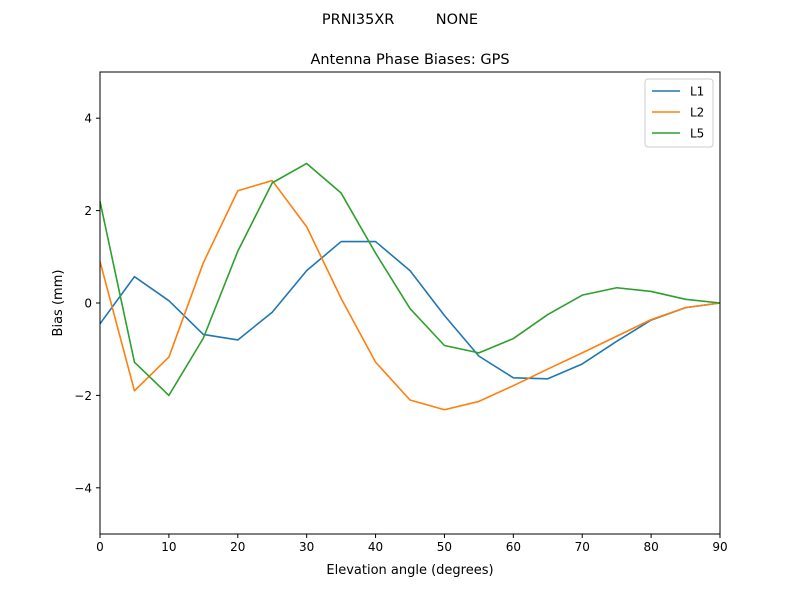  I want to click on x-tick-label: 50, so click(444, 547).